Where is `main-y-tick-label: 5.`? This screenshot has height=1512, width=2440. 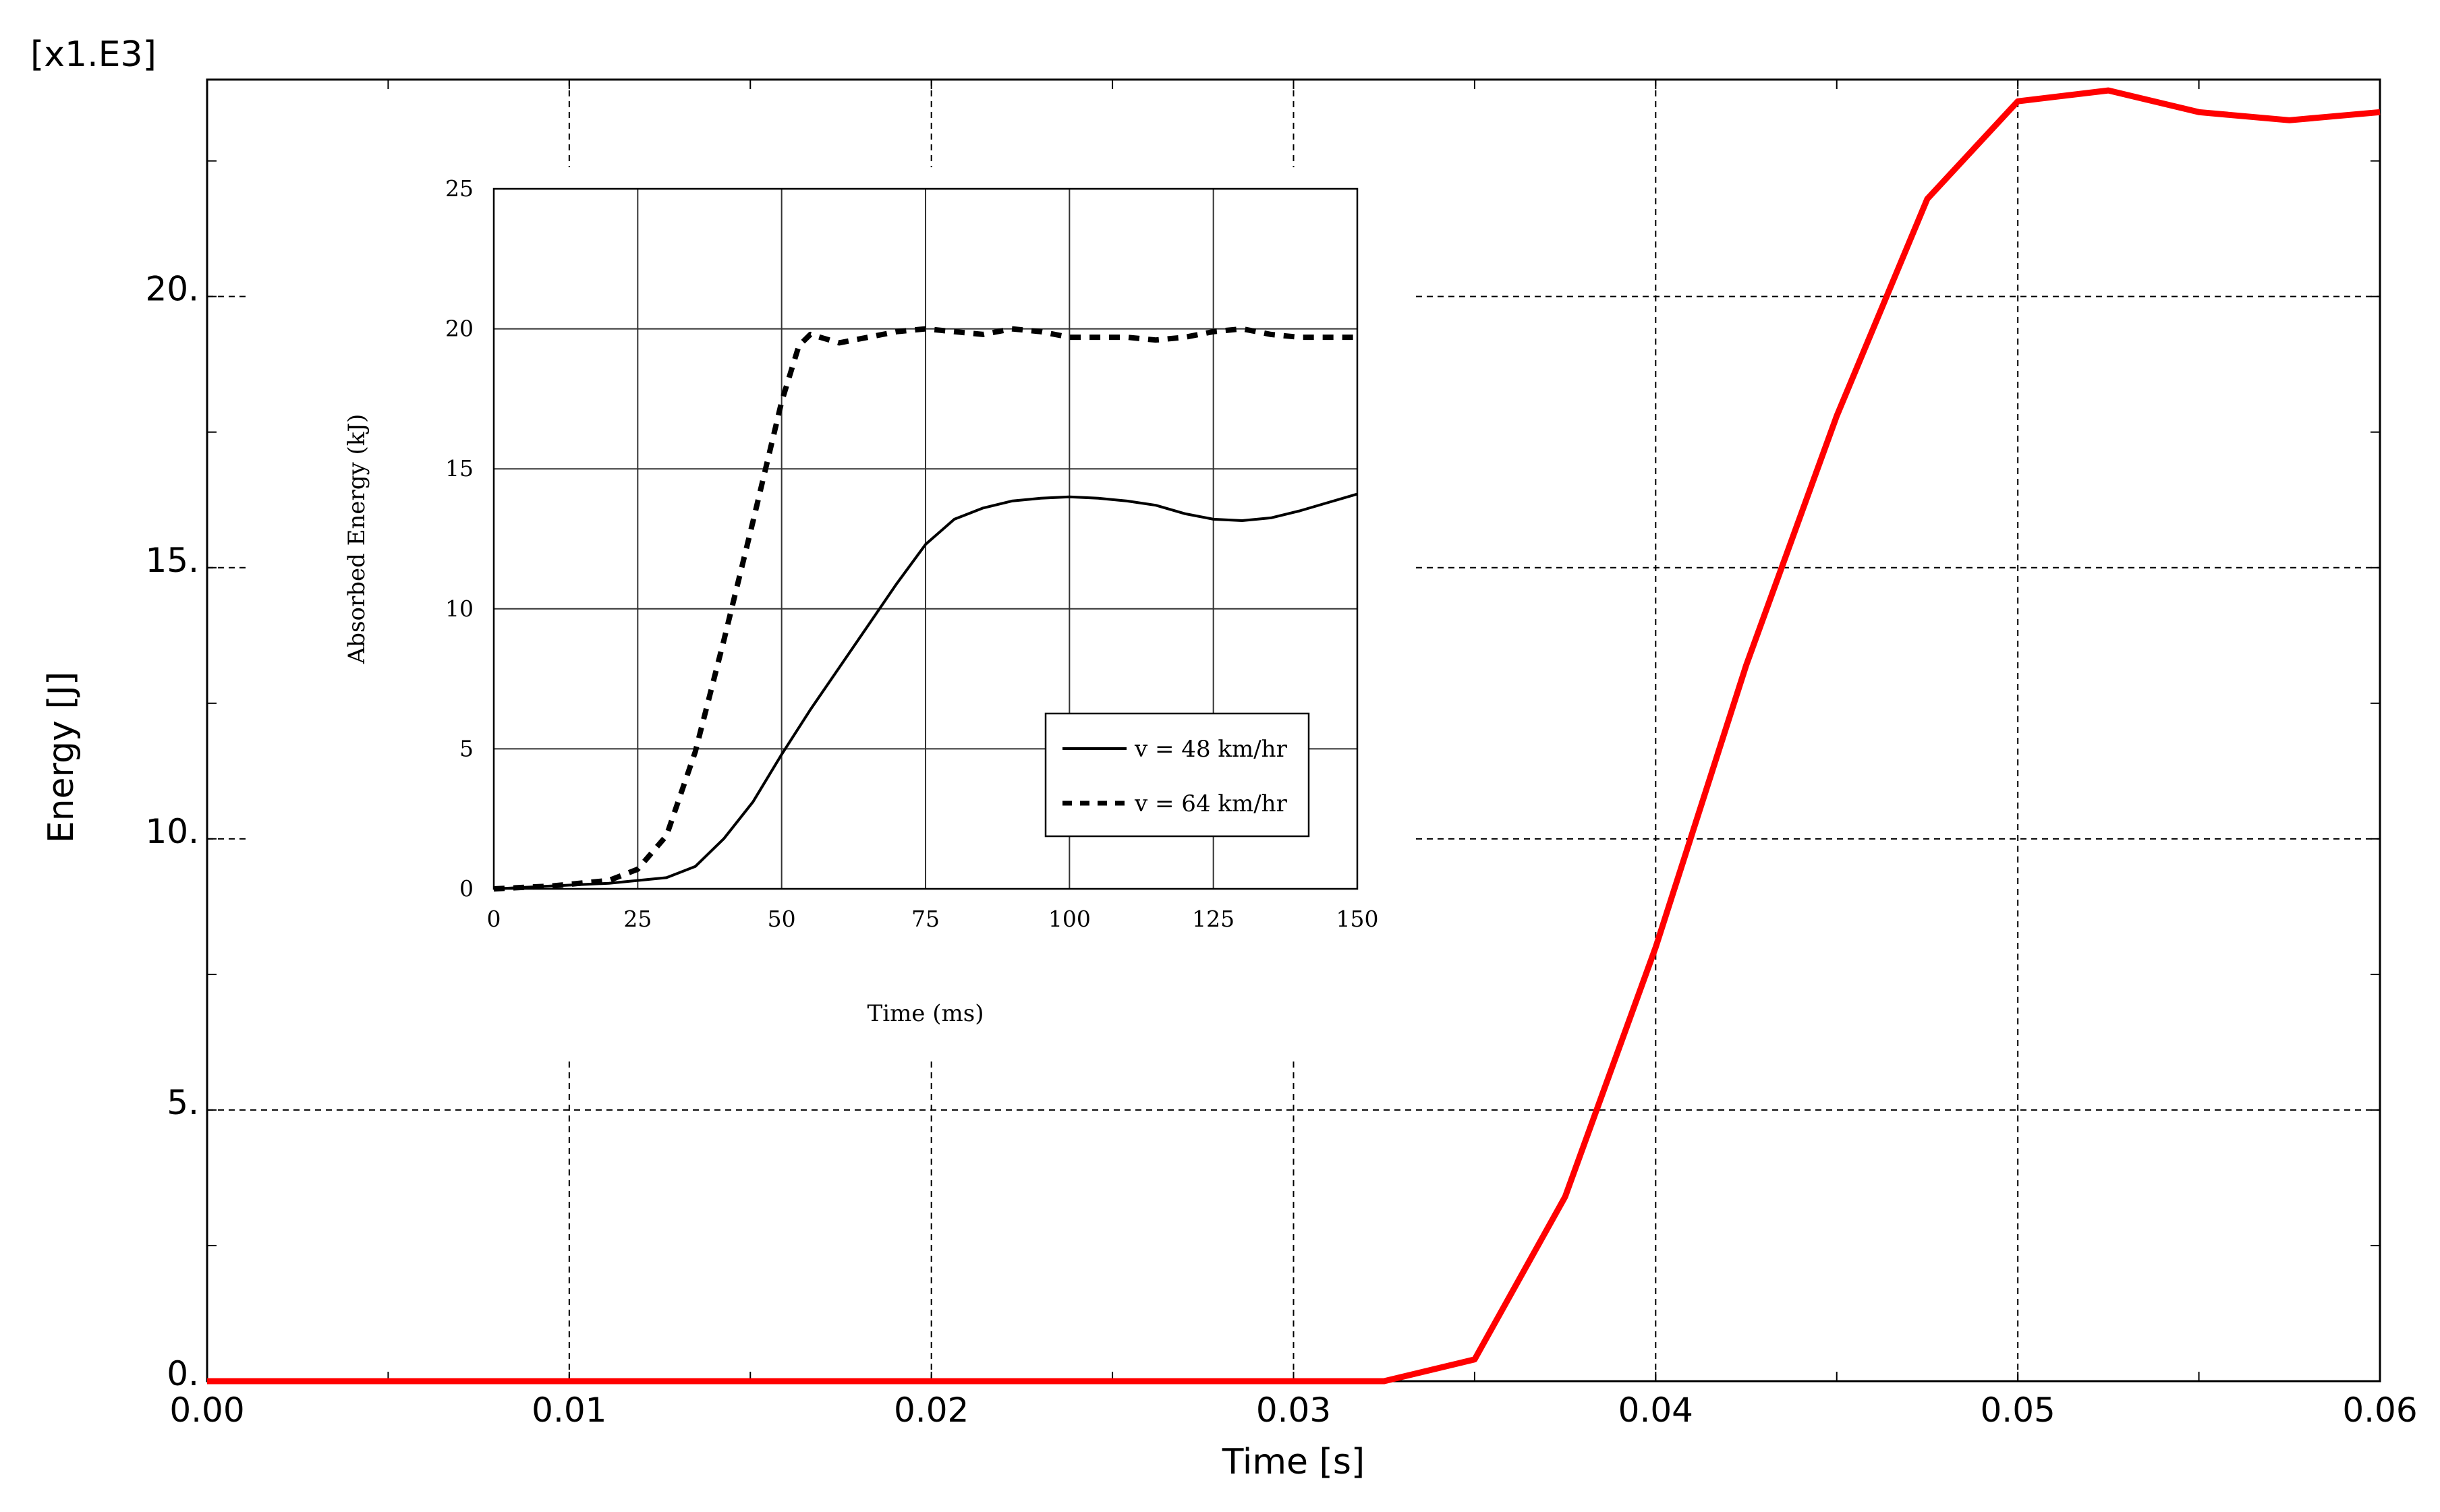 main-y-tick-label: 5. is located at coordinates (183, 1102).